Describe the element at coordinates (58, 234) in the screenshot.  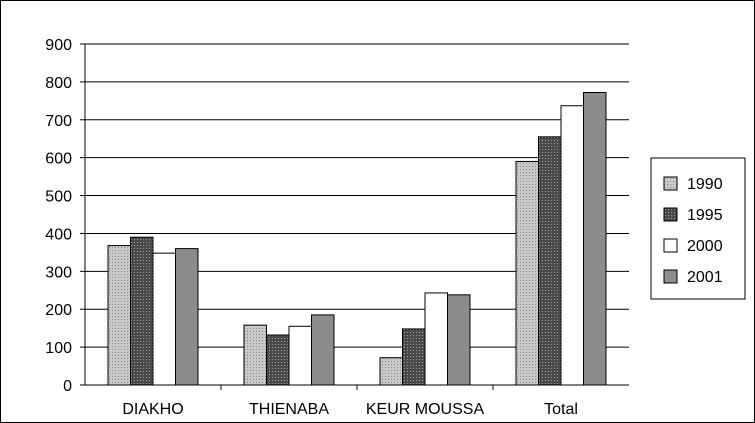
I see `y-tick-label: 400` at that location.